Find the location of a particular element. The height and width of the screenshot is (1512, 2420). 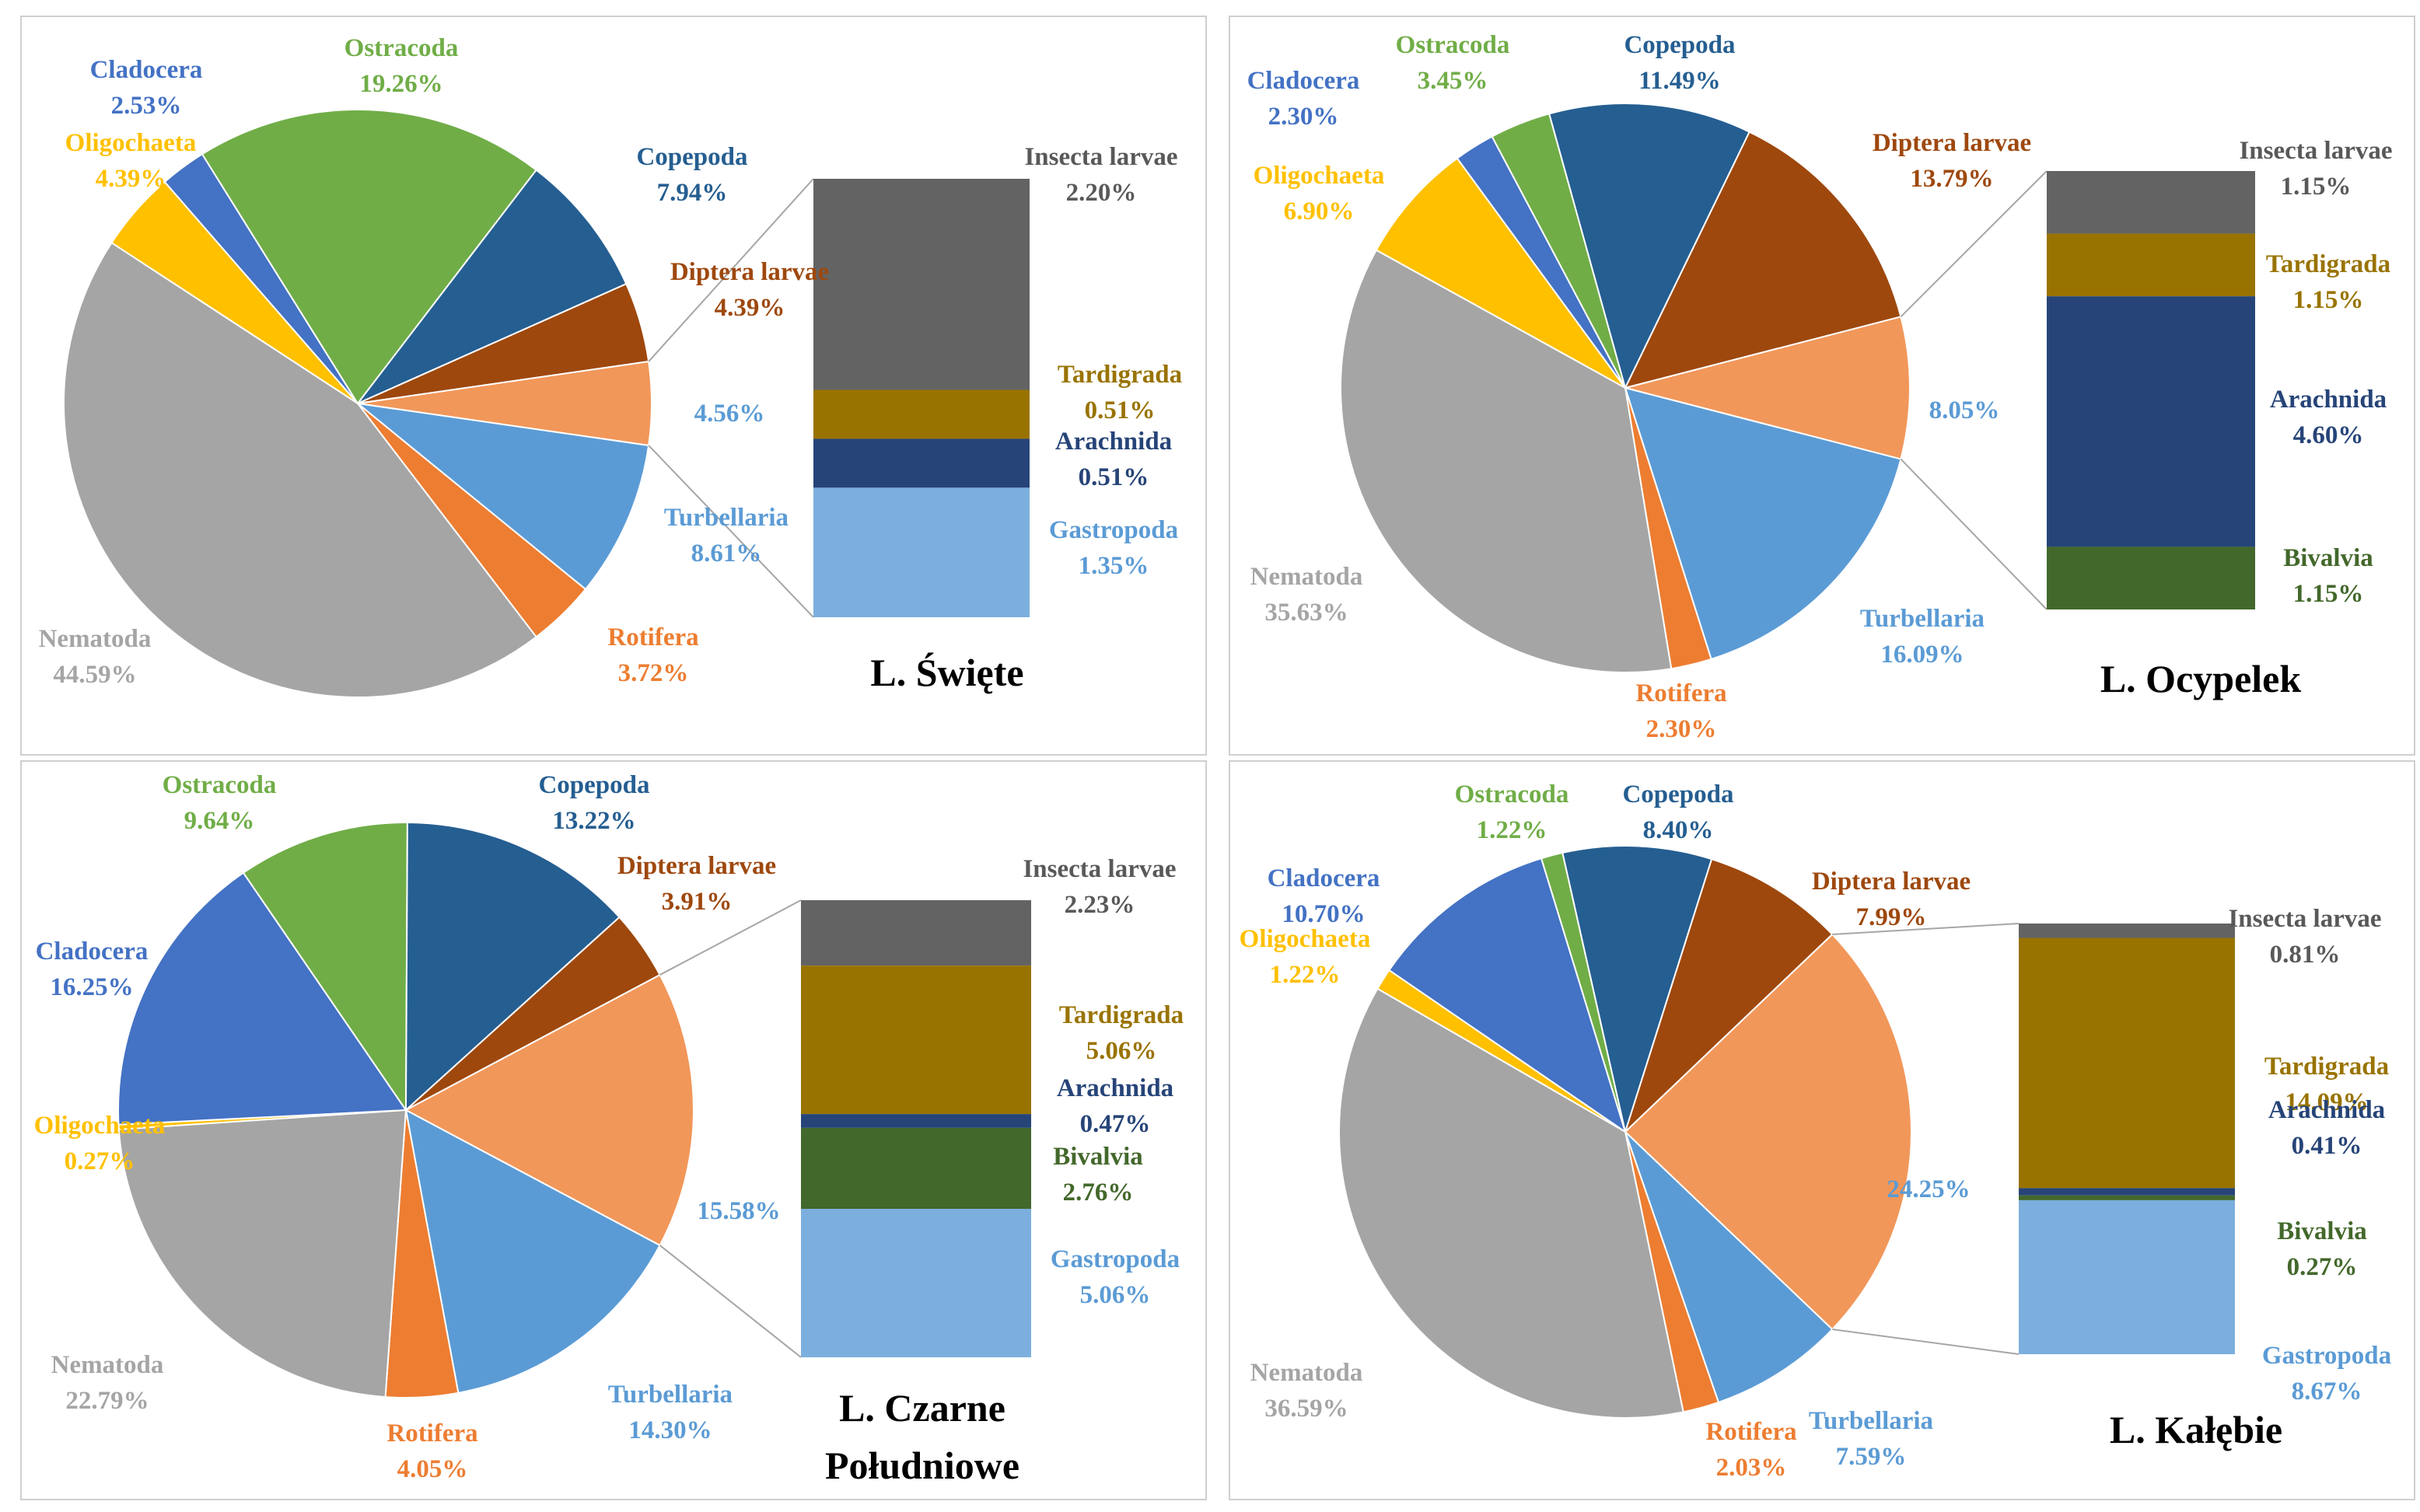

chart-title-line-2: Południowe is located at coordinates (922, 1465).